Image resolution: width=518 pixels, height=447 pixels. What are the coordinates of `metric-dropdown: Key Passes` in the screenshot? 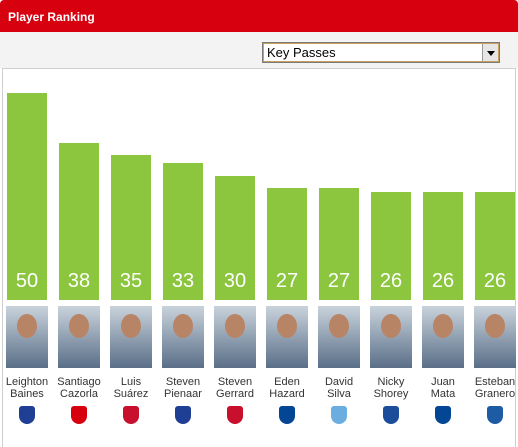 It's located at (381, 52).